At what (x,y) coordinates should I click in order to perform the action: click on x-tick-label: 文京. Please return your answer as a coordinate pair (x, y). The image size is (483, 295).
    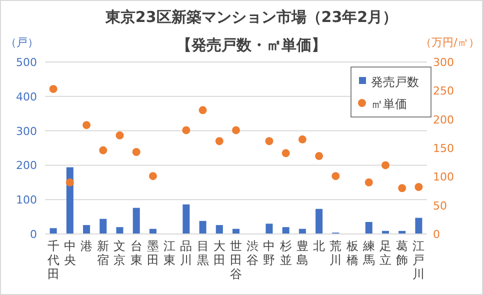
    Looking at the image, I should click on (120, 253).